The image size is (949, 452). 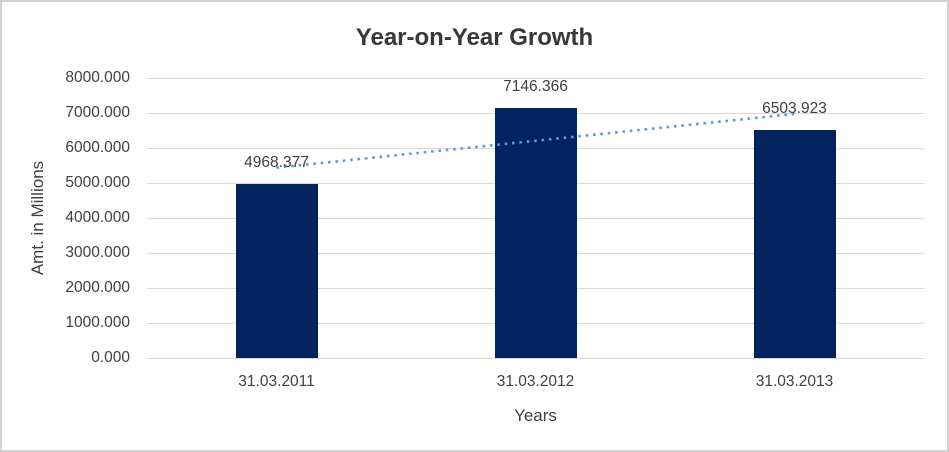 I want to click on y-tick-label: 6000.000, so click(x=97, y=147).